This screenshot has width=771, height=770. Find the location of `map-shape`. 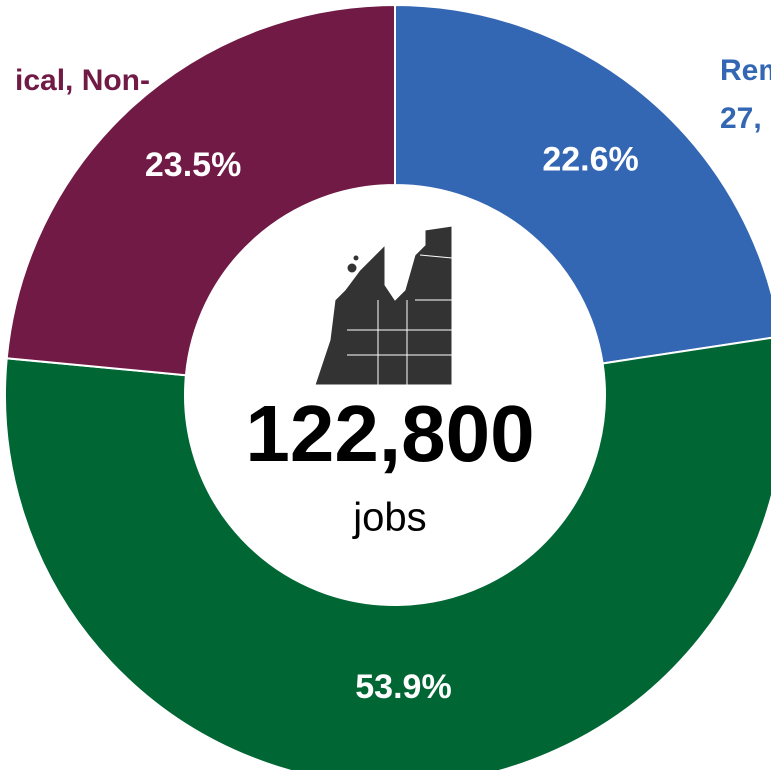

map-shape is located at coordinates (383, 305).